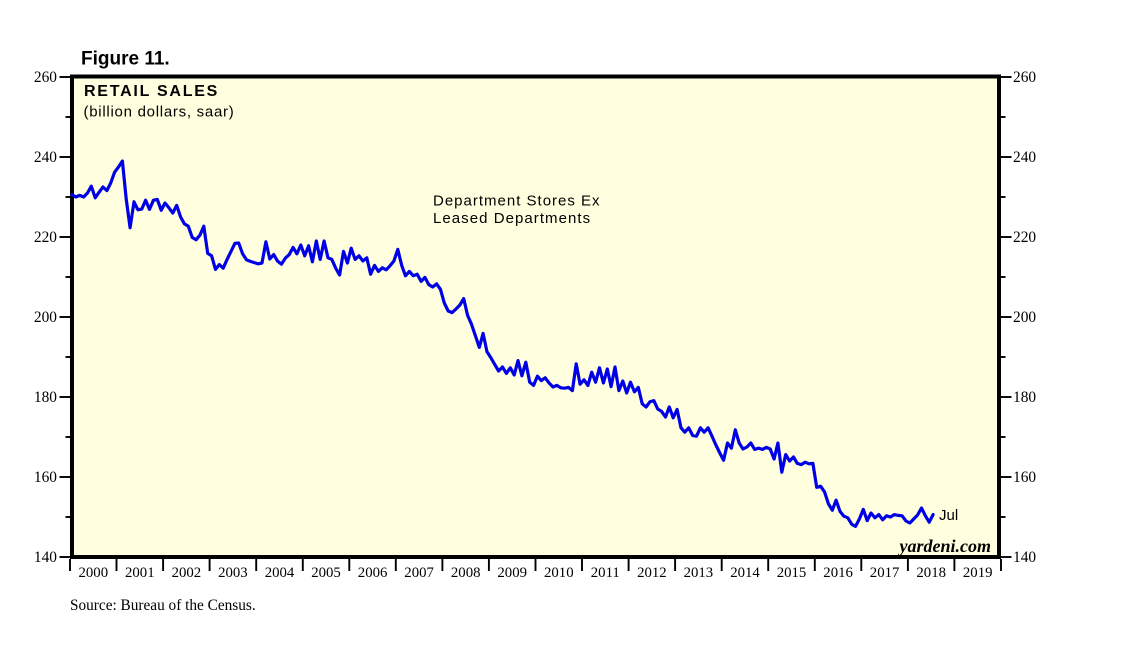 This screenshot has width=1138, height=645. What do you see at coordinates (187, 573) in the screenshot?
I see `svg-text: 2002` at bounding box center [187, 573].